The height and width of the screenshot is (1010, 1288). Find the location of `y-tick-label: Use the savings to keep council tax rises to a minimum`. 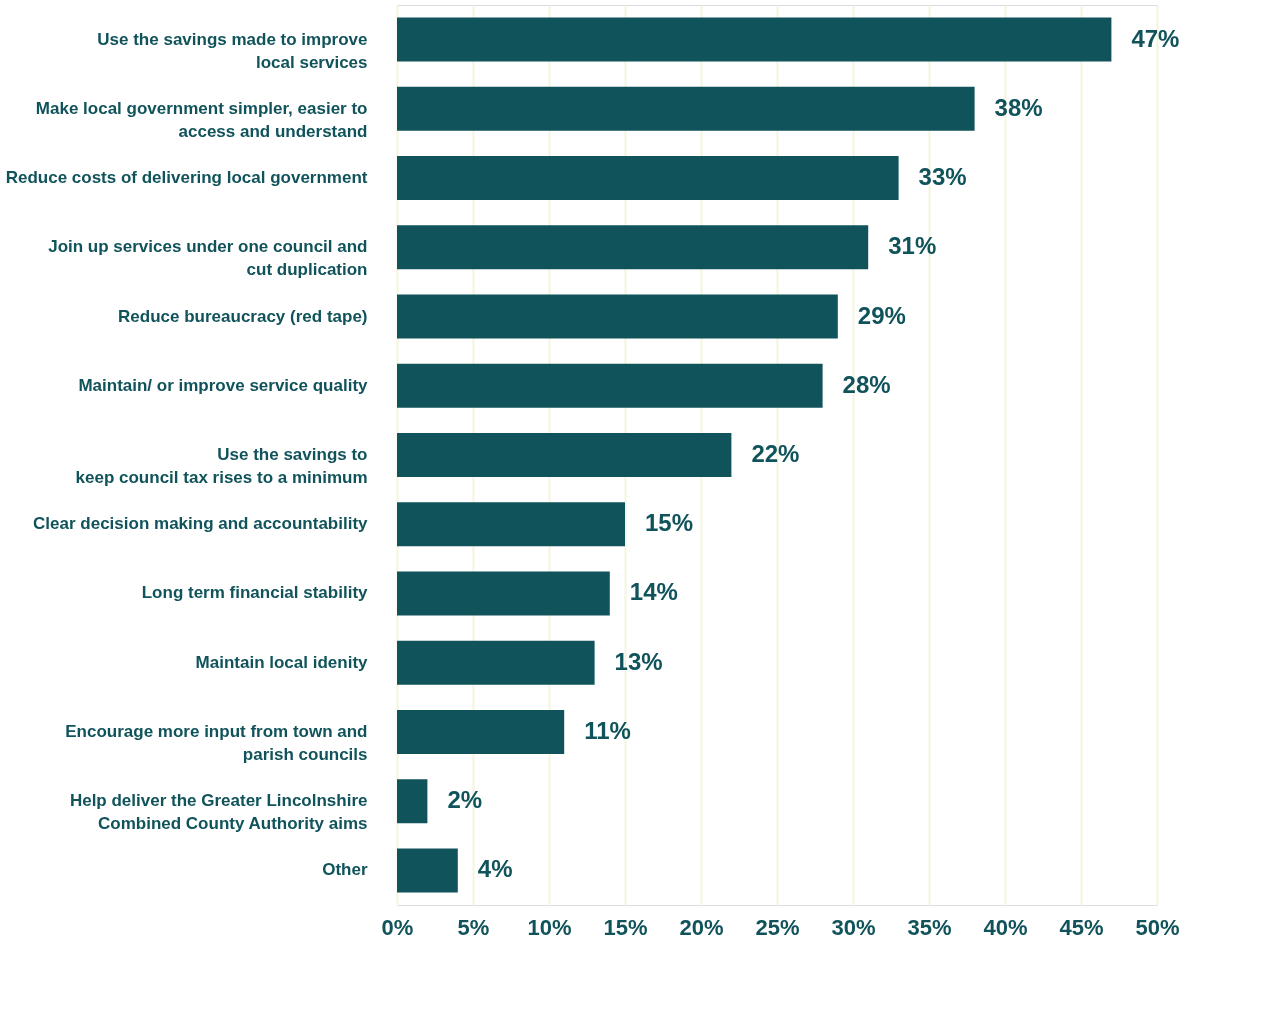

y-tick-label: Use the savings to keep council tax rises to a minimum is located at coordinates (221, 466).